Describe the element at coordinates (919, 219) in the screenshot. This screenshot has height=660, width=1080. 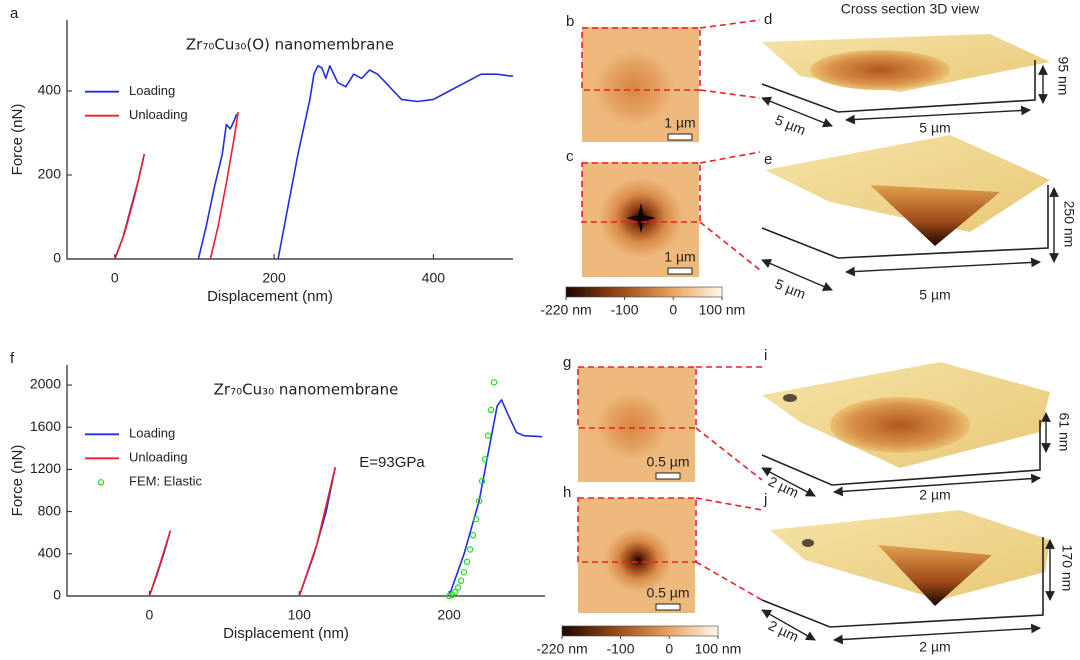
I see `surface-3d: e 250 nm 5 µm 5 µm` at that location.